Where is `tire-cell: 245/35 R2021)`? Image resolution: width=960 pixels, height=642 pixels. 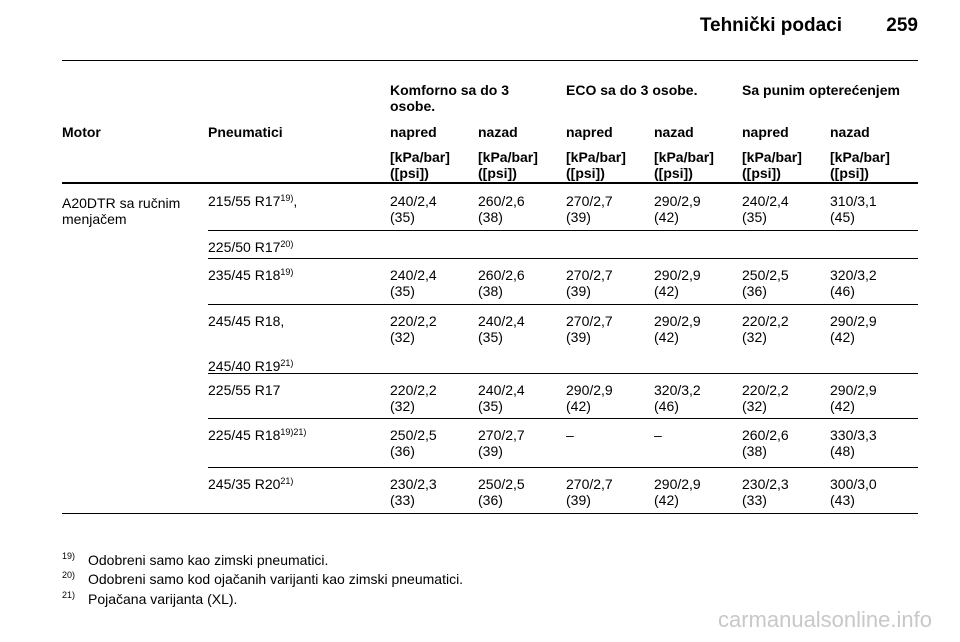 tire-cell: 245/35 R2021) is located at coordinates (250, 484).